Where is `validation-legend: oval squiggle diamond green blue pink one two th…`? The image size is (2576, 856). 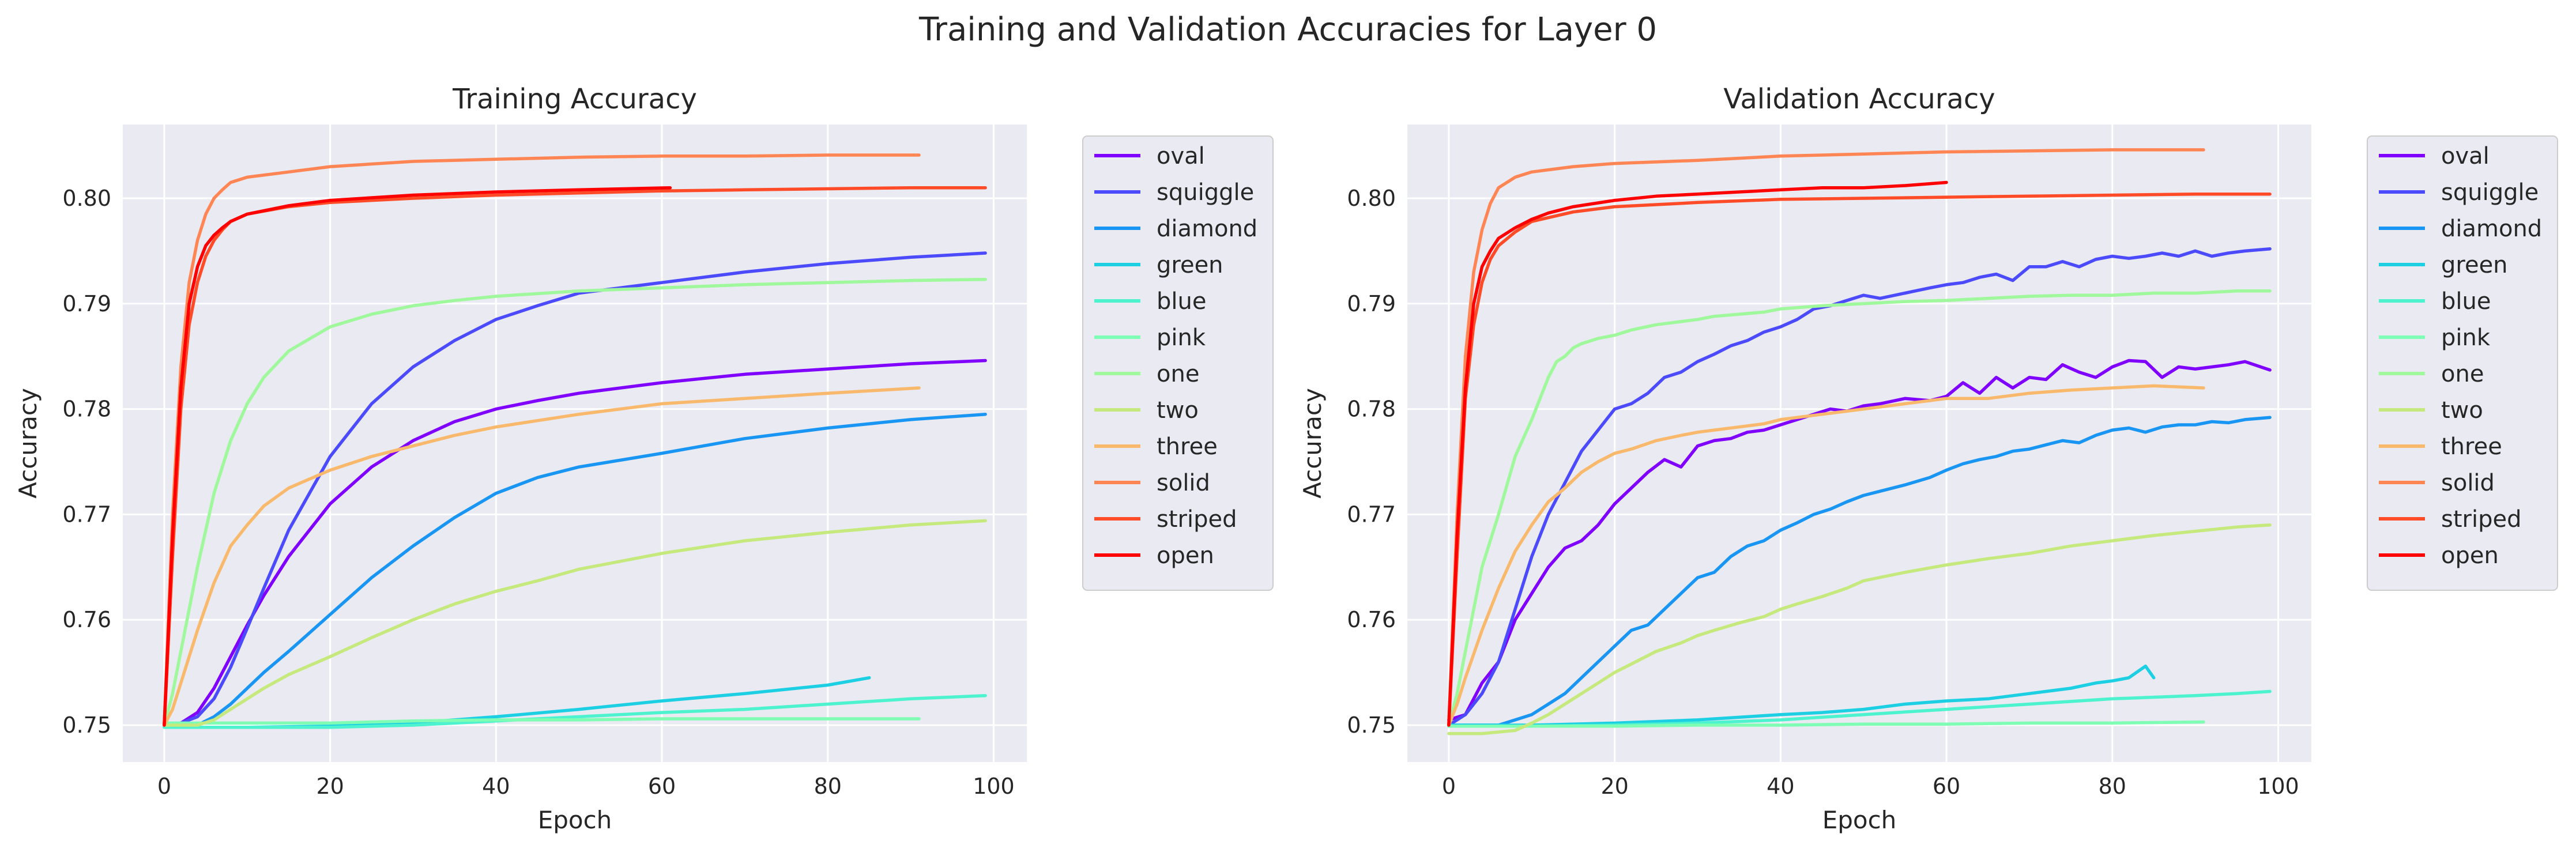
validation-legend: oval squiggle diamond green blue pink one two th… is located at coordinates (2462, 363).